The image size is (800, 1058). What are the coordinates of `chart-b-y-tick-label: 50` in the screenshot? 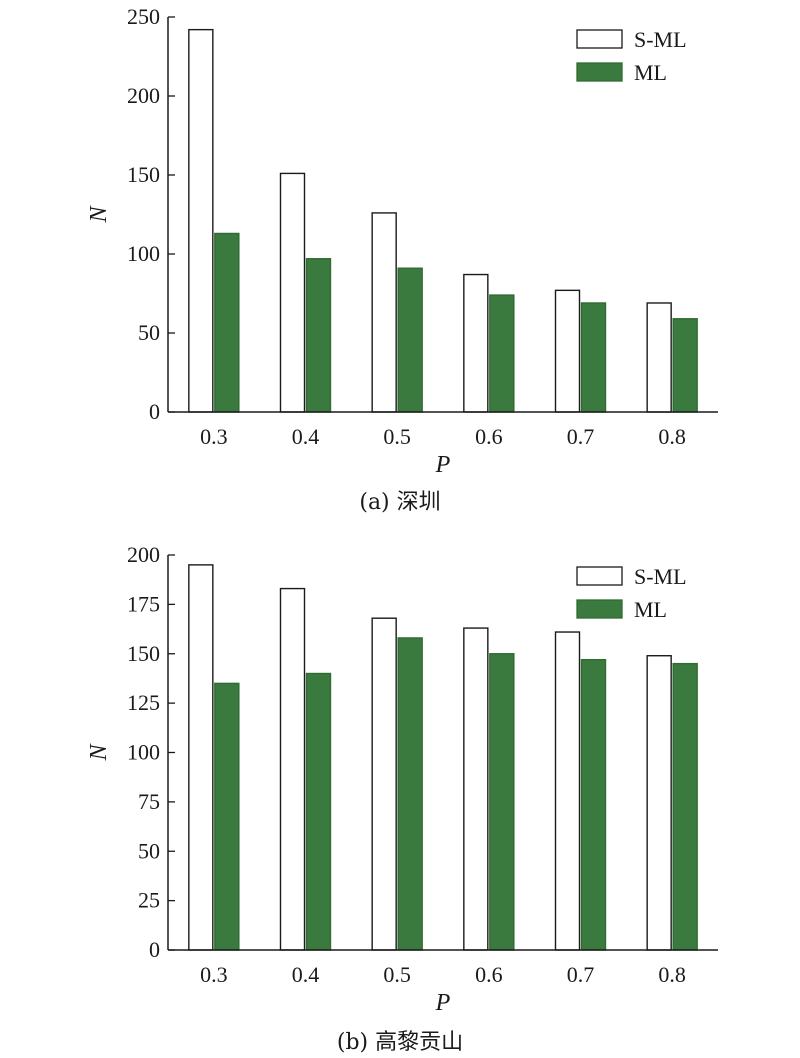 It's located at (149, 850).